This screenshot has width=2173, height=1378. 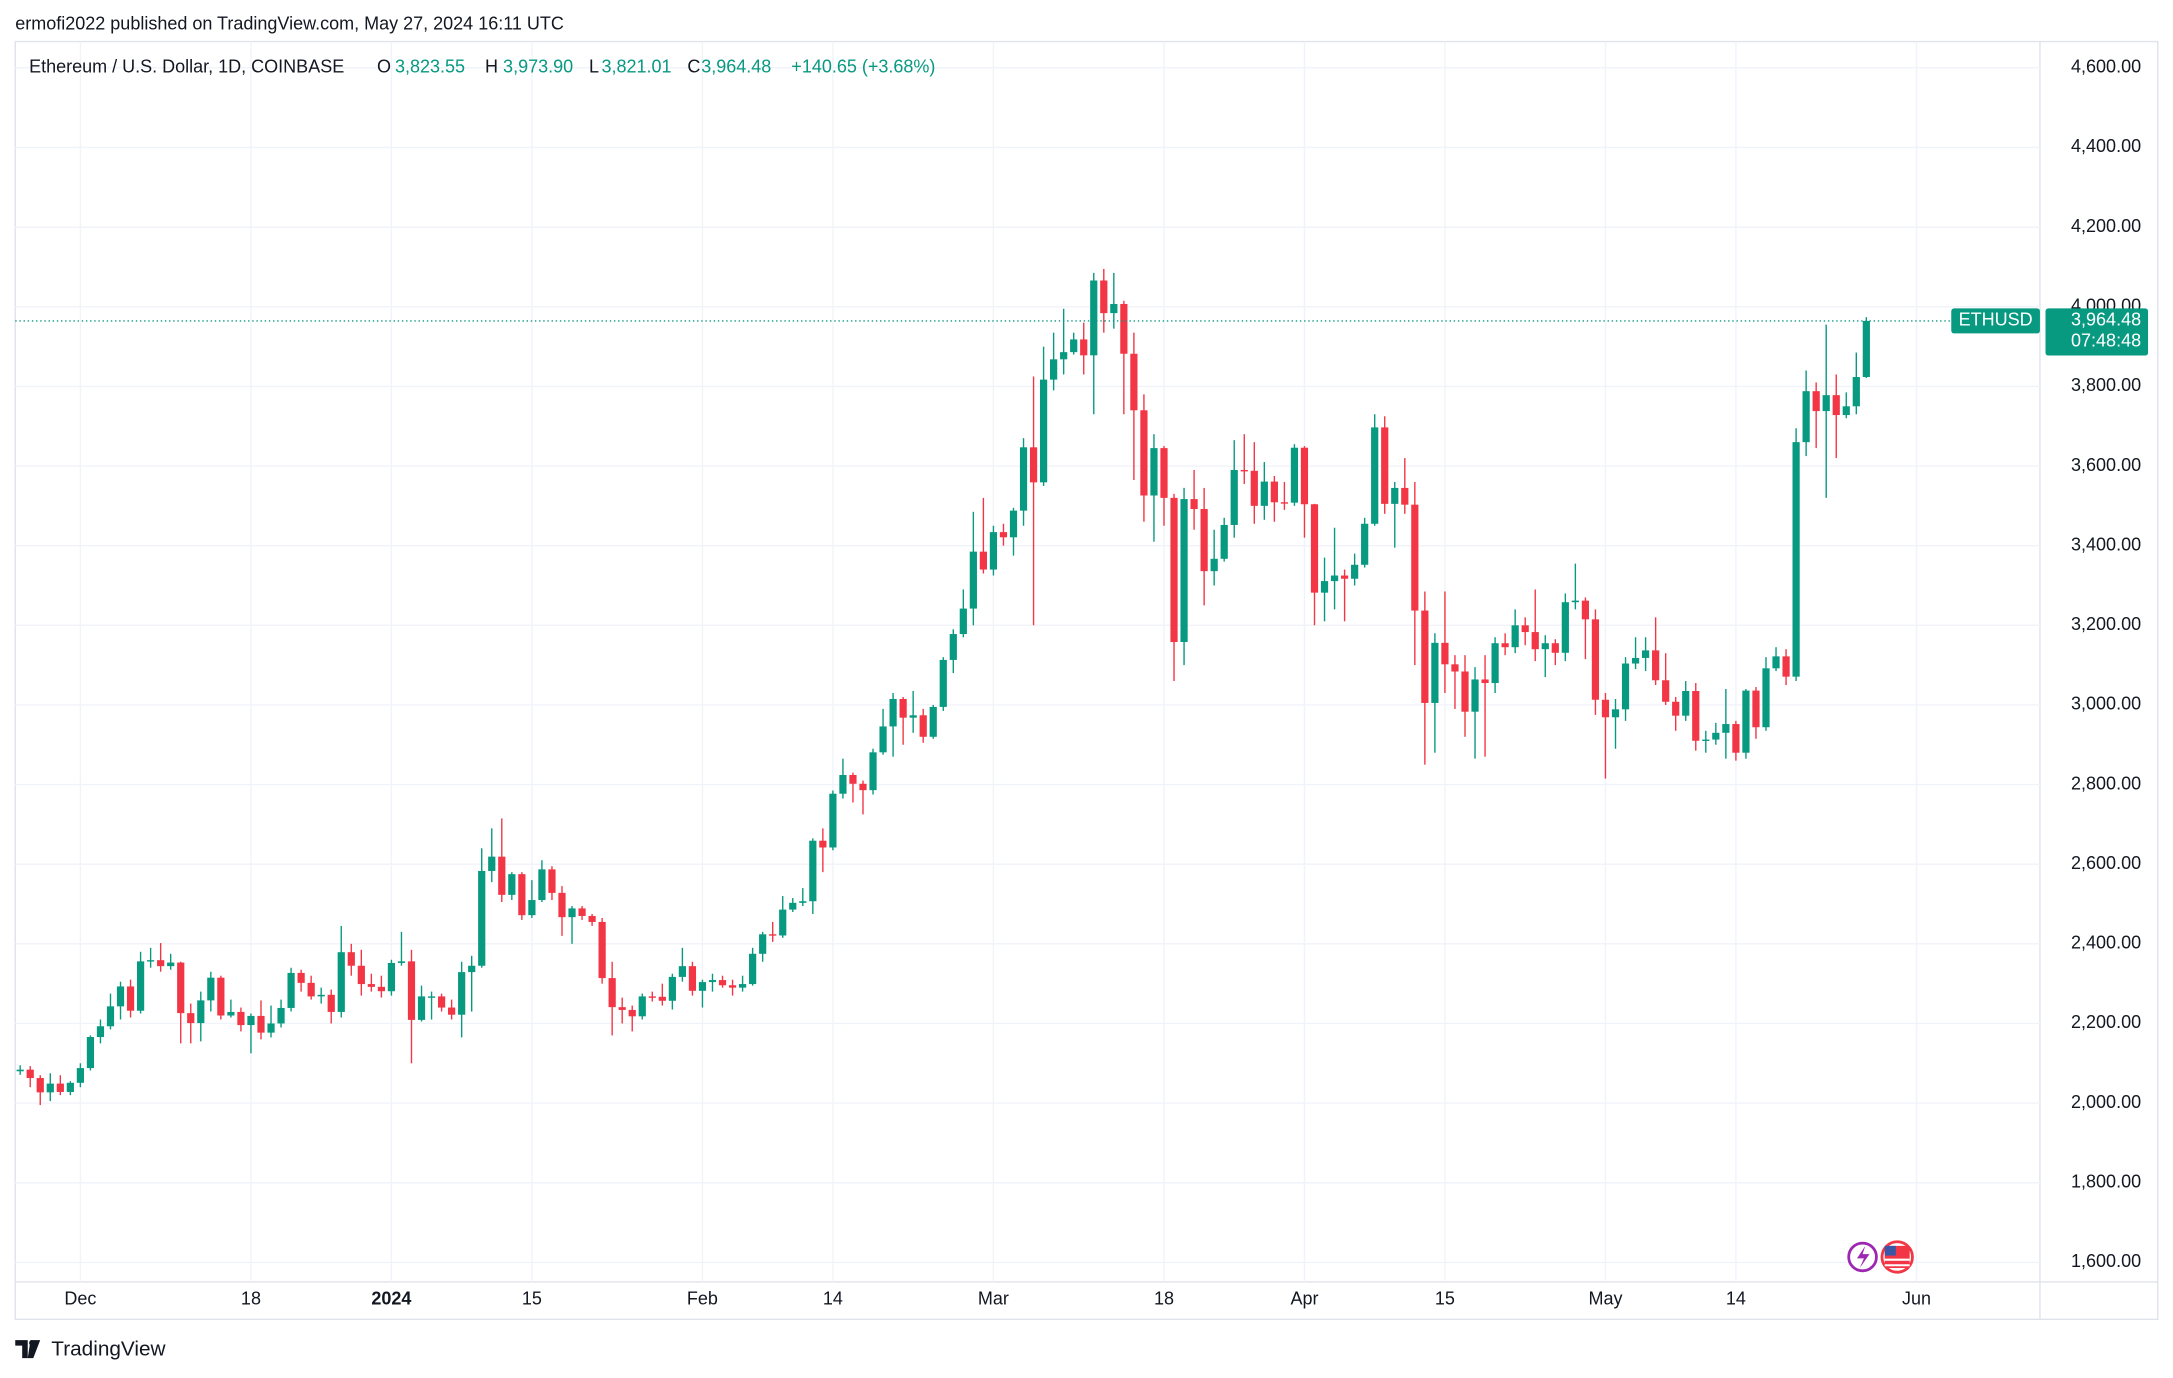 What do you see at coordinates (1880, 1257) in the screenshot?
I see `event-icons` at bounding box center [1880, 1257].